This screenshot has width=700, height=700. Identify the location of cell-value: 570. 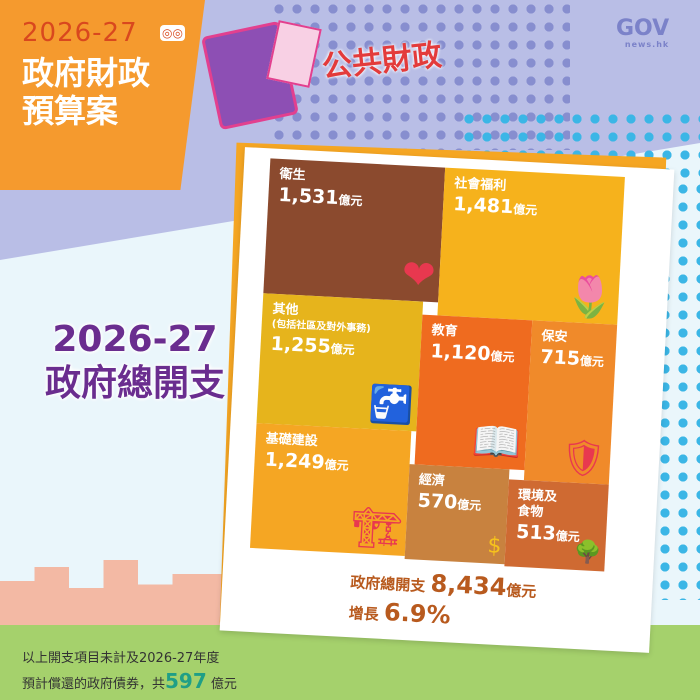
(437, 501).